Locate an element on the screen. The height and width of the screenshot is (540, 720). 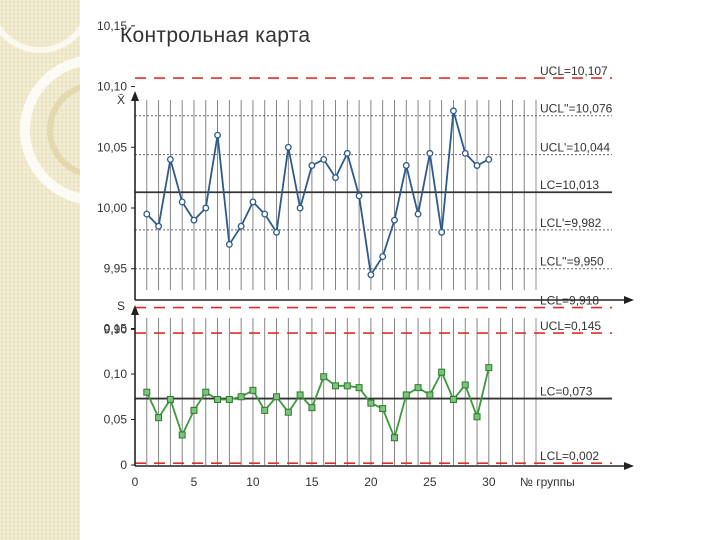
xbar-ytick-label: 9,90 is located at coordinates (116, 329).